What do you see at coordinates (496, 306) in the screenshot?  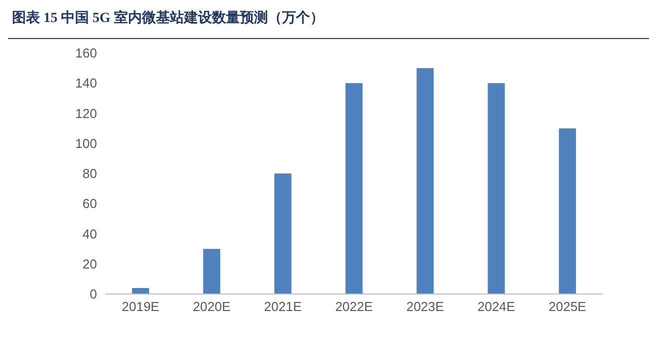 I see `x-tick-label: 2024E` at bounding box center [496, 306].